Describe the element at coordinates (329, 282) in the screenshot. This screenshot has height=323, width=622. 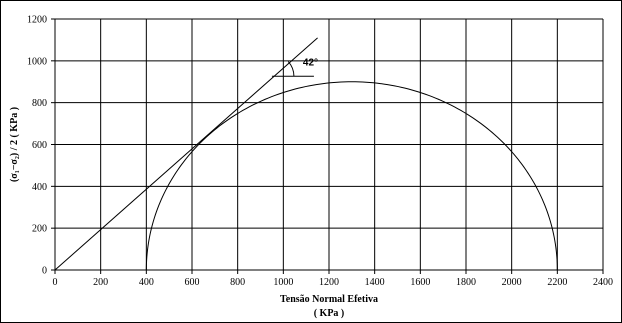
I see `x-tick-label: 1200` at that location.